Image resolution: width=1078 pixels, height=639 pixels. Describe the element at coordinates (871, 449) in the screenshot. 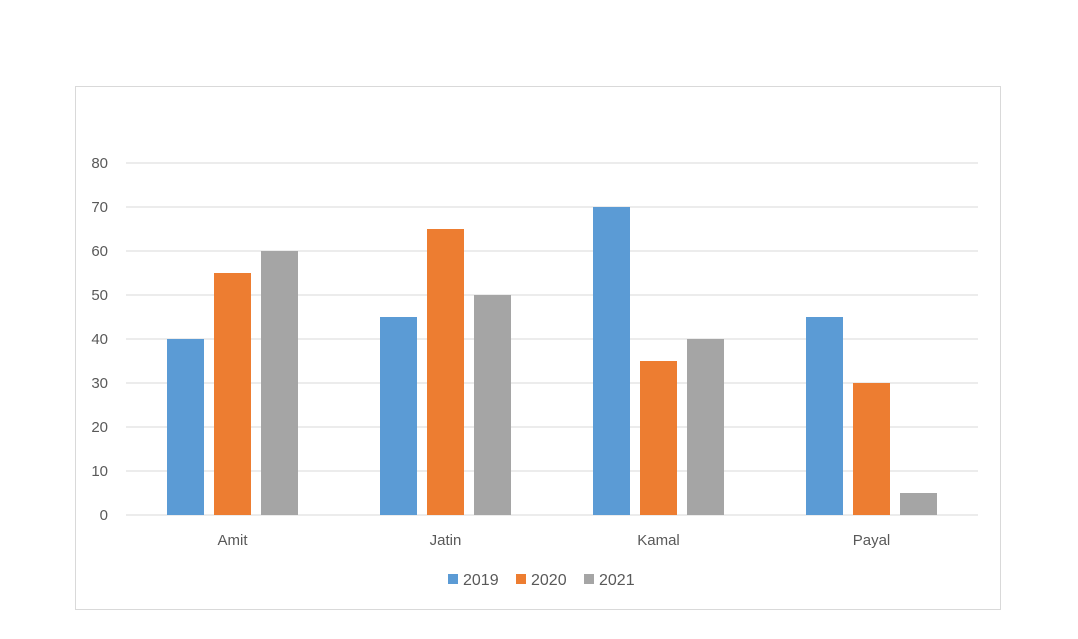

I see `bar-payal-2020` at that location.